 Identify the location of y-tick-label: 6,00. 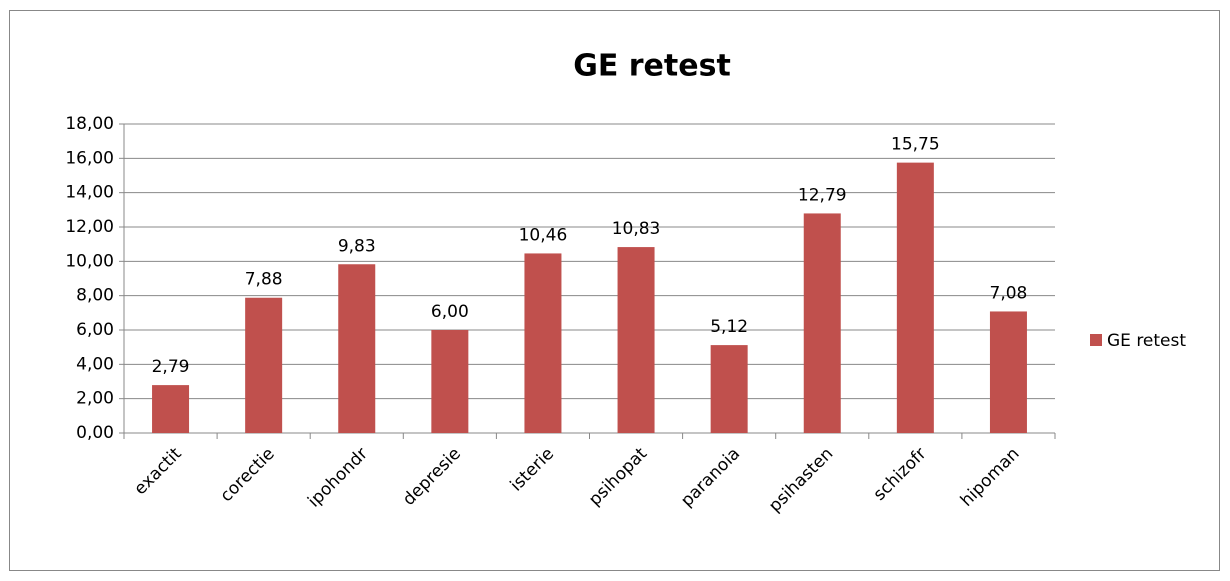
(95, 330).